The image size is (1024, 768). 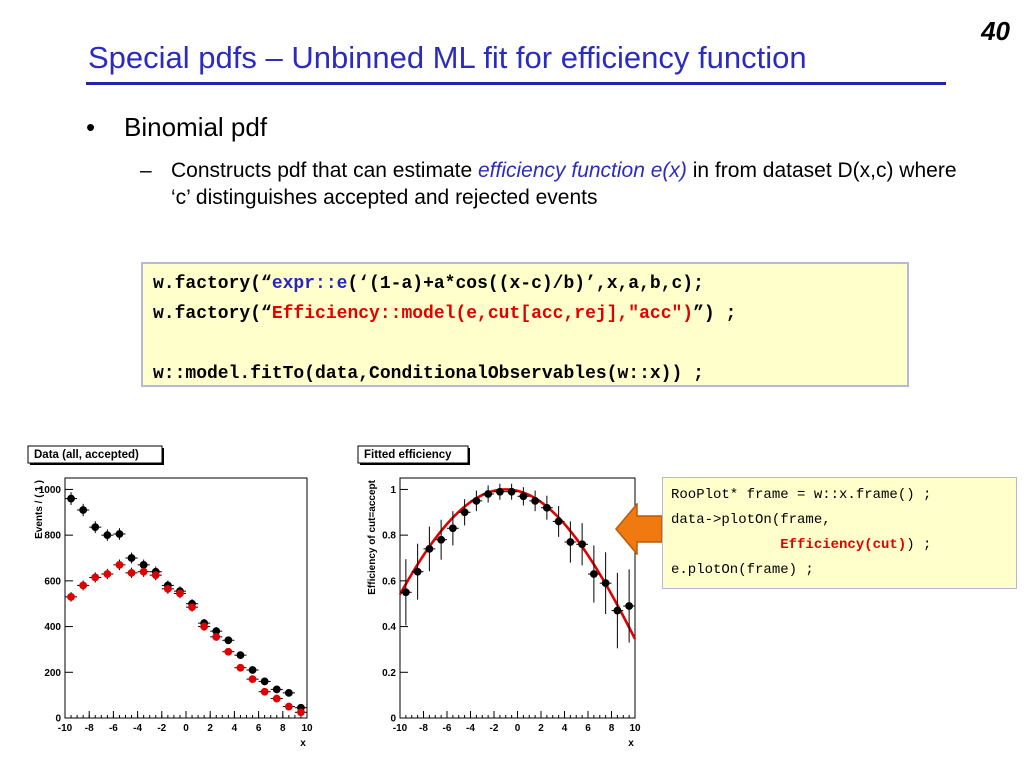 What do you see at coordinates (212, 284) in the screenshot?
I see `code-line-1-a: w.factory(“` at bounding box center [212, 284].